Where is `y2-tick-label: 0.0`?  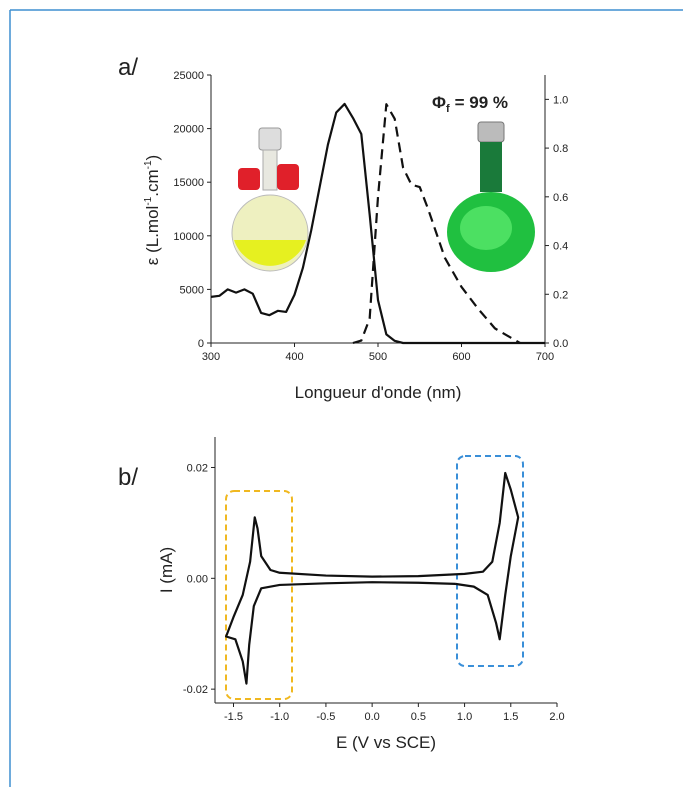
y2-tick-label: 0.0 is located at coordinates (560, 344).